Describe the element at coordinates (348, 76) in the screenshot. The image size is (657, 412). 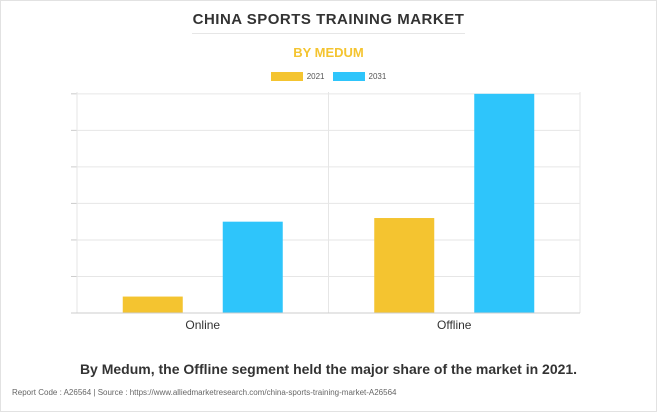
I see `legend-swatch-2031` at that location.